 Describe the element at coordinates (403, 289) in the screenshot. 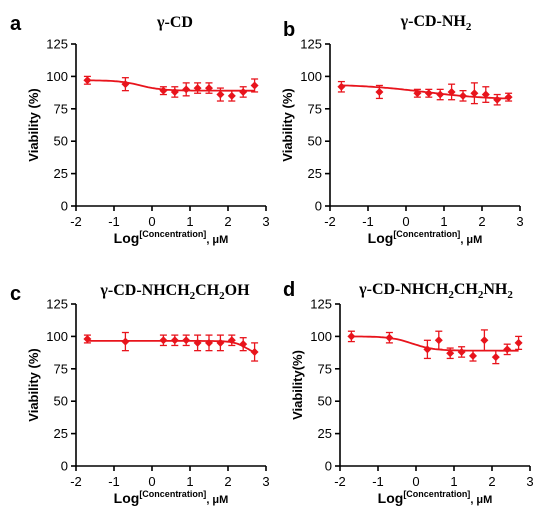

I see `title-text: γ-CD-NHCH` at that location.